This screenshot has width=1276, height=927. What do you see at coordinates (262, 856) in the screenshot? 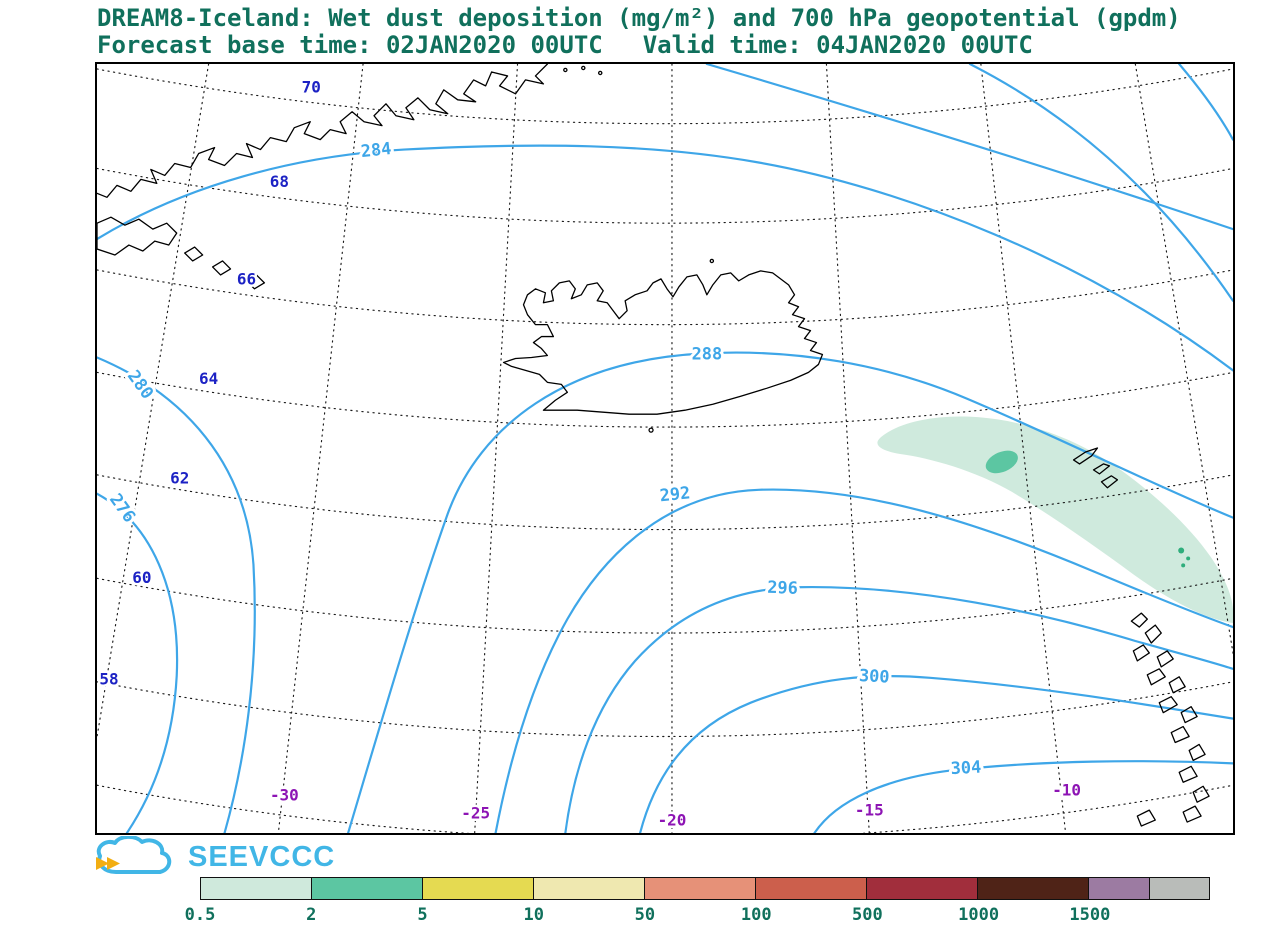
I see `logo-text: SEEVCCC` at bounding box center [262, 856].